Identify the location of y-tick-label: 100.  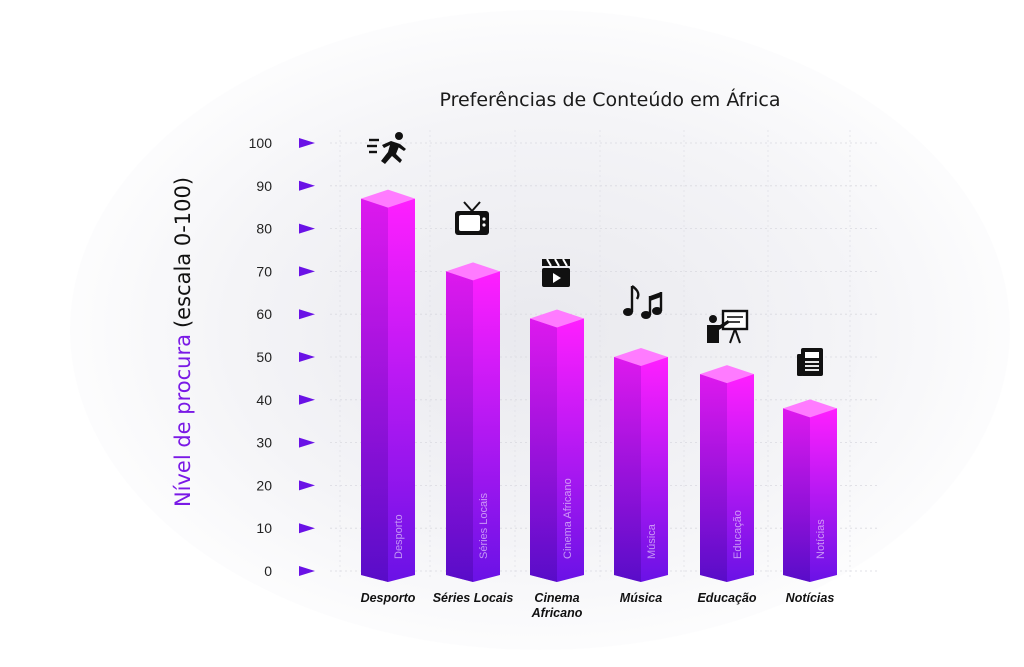
(261, 143).